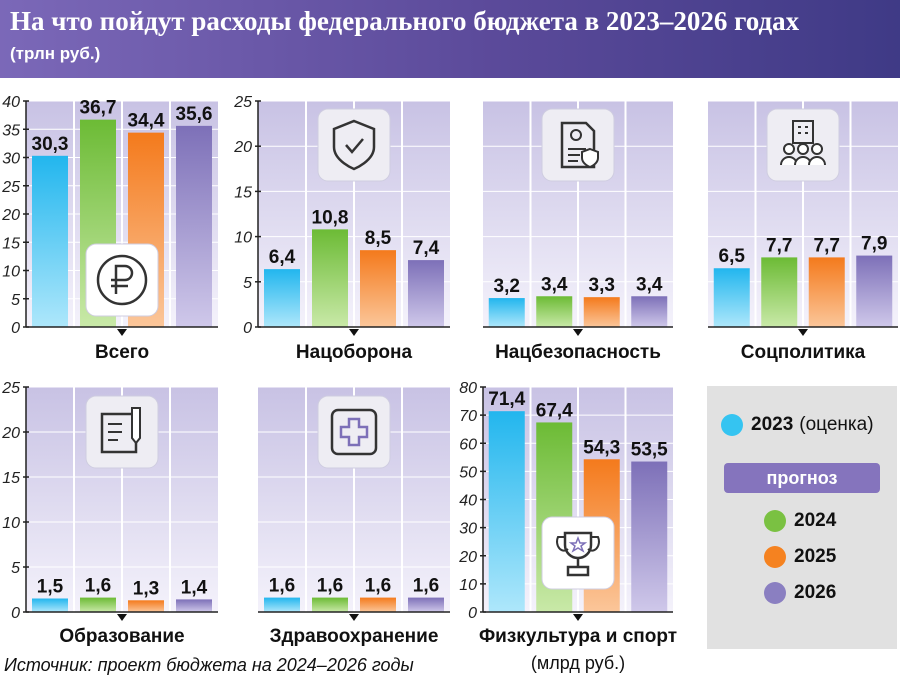 This screenshot has height=681, width=900. What do you see at coordinates (803, 143) in the screenshot?
I see `social-people-icon` at bounding box center [803, 143].